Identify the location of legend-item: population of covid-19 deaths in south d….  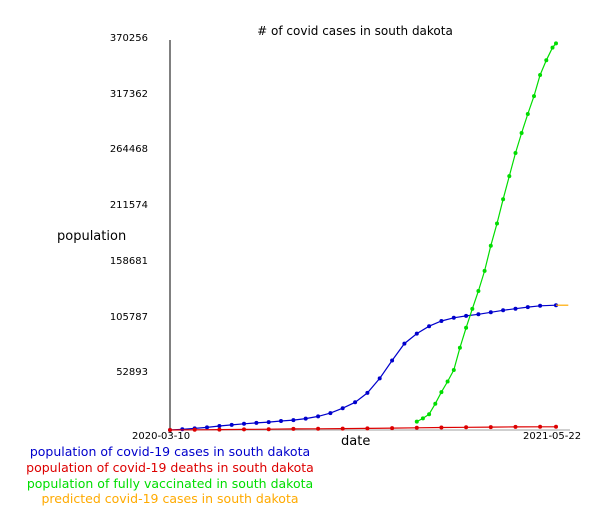
(170, 467).